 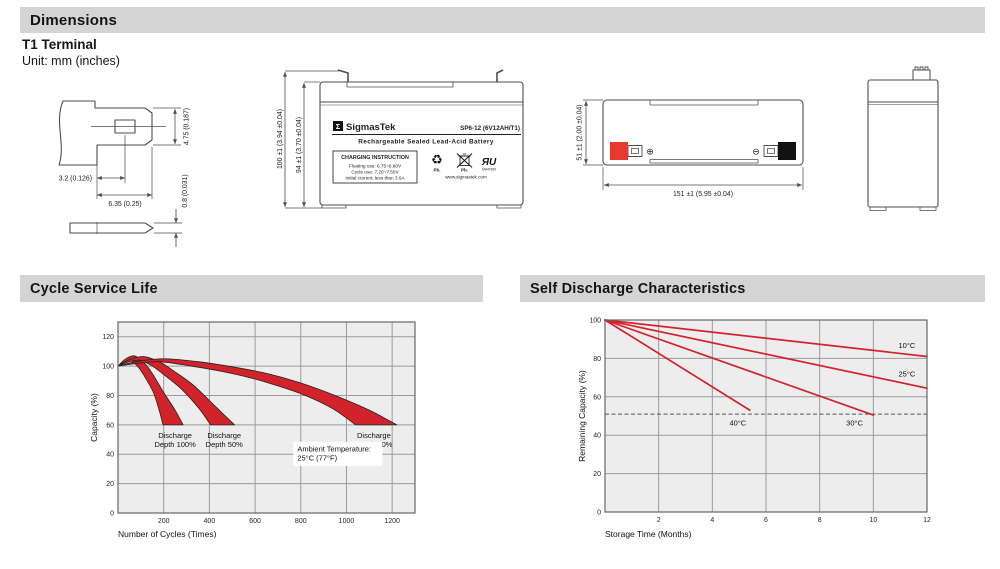 I want to click on brand-logo-box, so click(x=338, y=126).